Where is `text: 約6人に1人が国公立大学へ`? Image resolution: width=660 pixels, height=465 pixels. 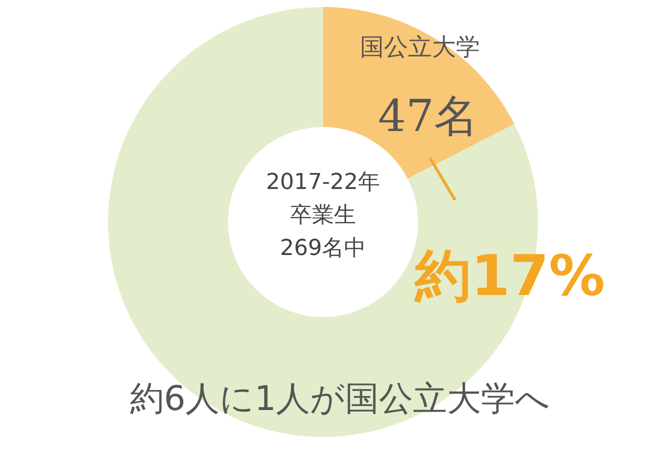 text: 約6人に1人が国公立大学へ is located at coordinates (340, 399).